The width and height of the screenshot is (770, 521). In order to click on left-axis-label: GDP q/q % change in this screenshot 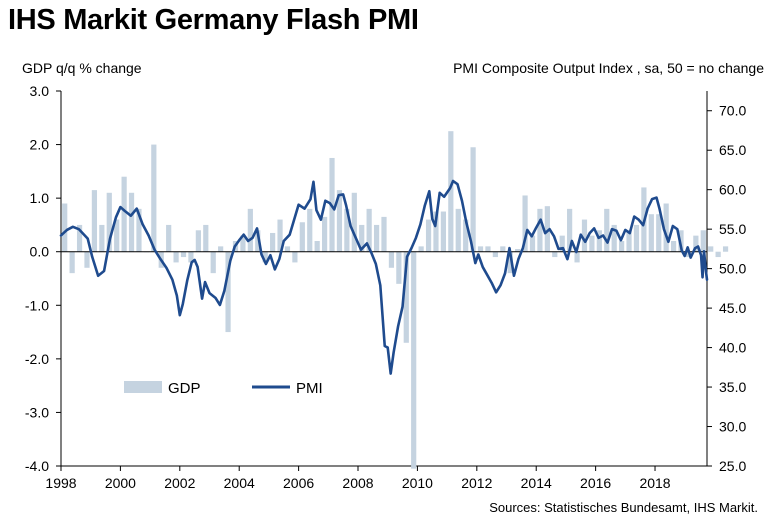, I will do `click(82, 68)`.